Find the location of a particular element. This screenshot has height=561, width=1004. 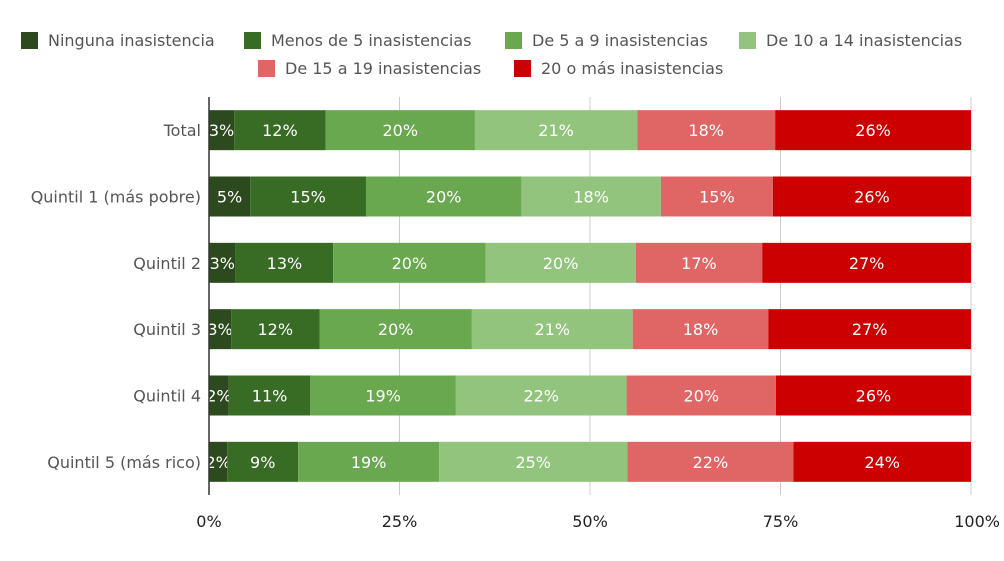

legend-label: 20 o más inasistencias is located at coordinates (632, 68).